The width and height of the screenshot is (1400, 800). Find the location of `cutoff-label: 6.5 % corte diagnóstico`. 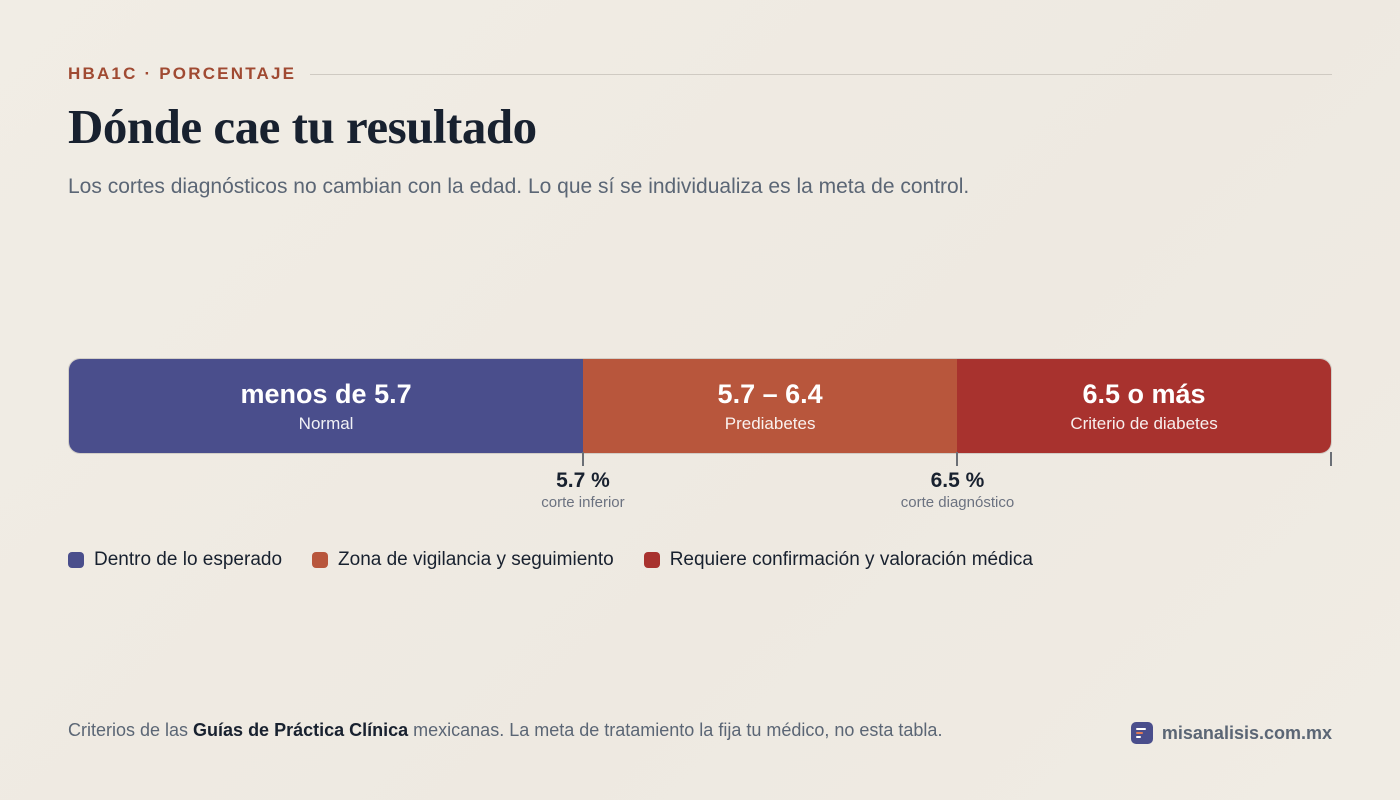

cutoff-label: 6.5 % corte diagnóstico is located at coordinates (957, 490).